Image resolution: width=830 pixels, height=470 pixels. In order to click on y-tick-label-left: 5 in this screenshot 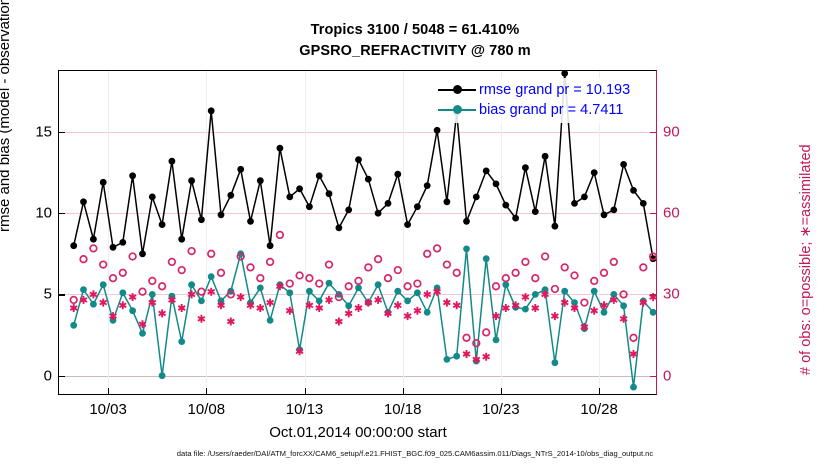, I will do `click(47, 294)`.